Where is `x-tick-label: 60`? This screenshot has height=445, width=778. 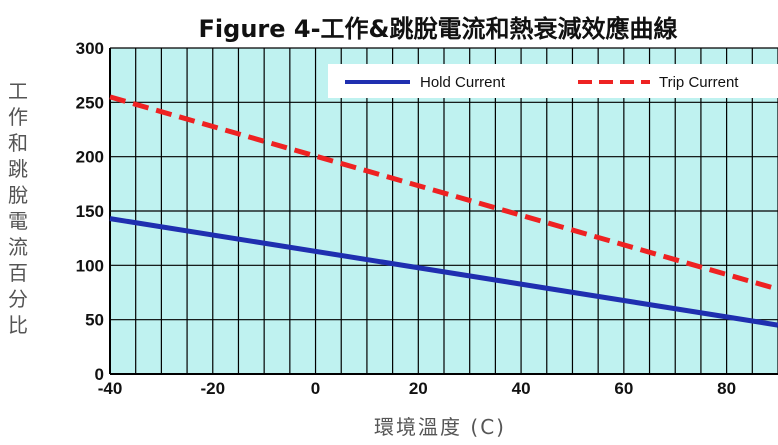 x-tick-label: 60 is located at coordinates (623, 388).